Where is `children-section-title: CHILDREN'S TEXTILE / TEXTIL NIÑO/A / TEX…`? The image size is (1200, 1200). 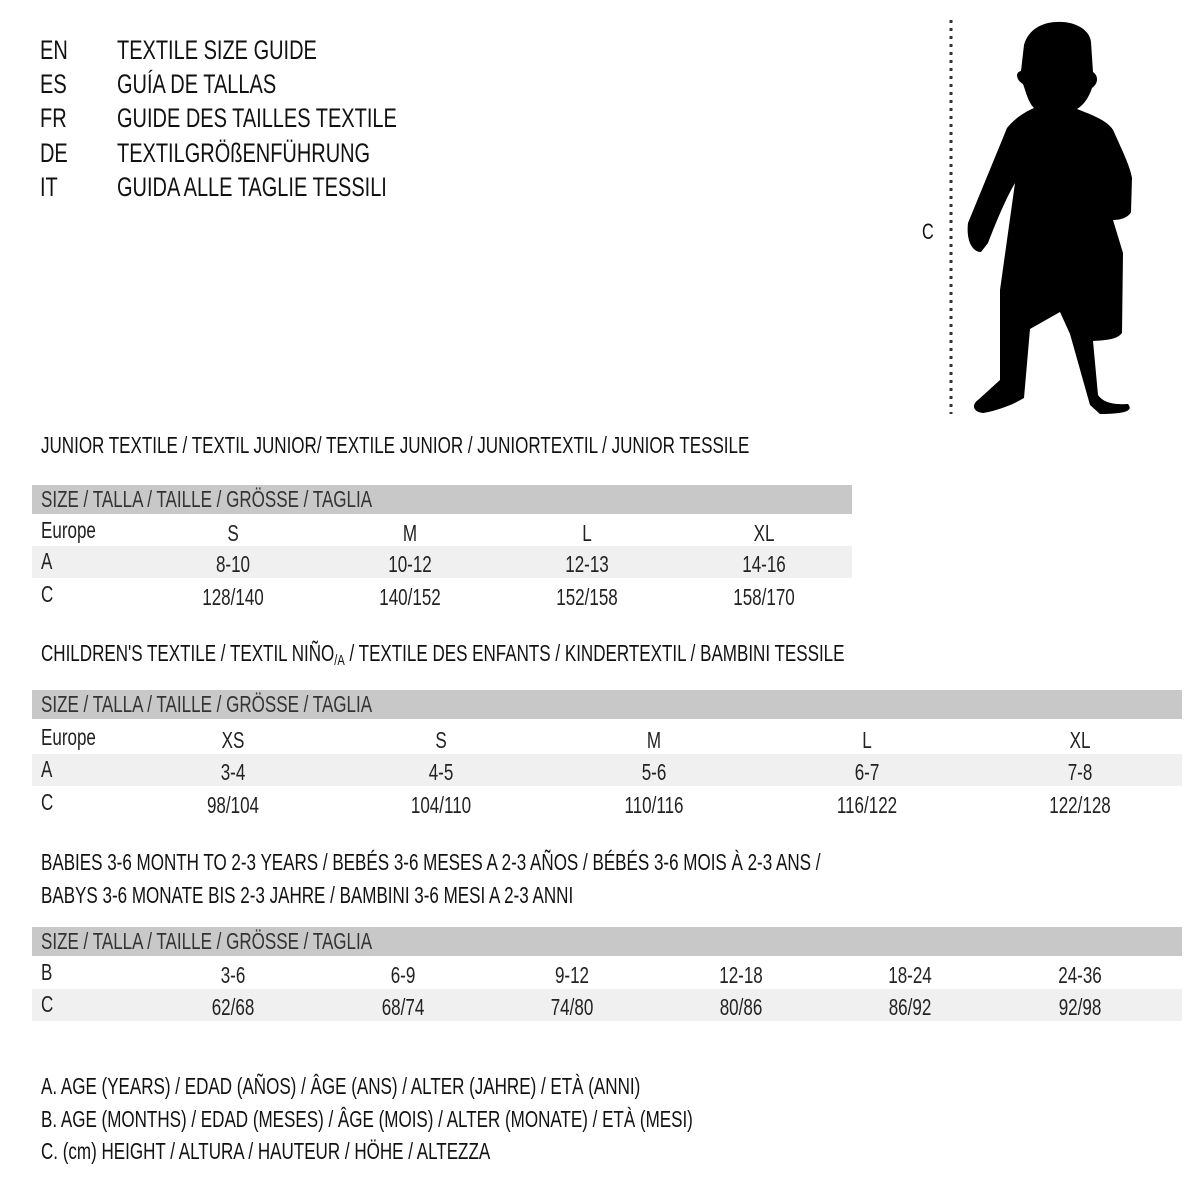 children-section-title: CHILDREN'S TEXTILE / TEXTIL NIÑO/A / TEX… is located at coordinates (443, 654).